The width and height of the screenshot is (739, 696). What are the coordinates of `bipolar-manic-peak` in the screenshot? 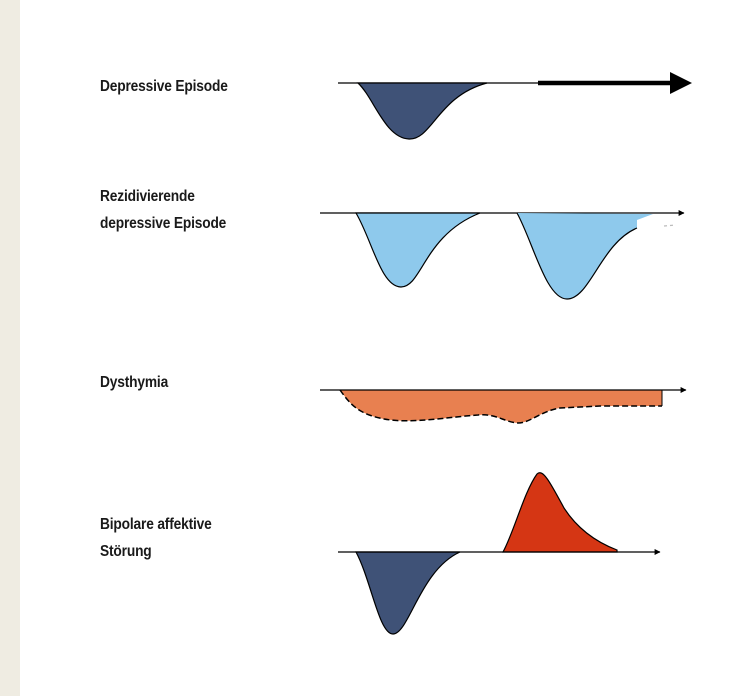 It's located at (559, 512).